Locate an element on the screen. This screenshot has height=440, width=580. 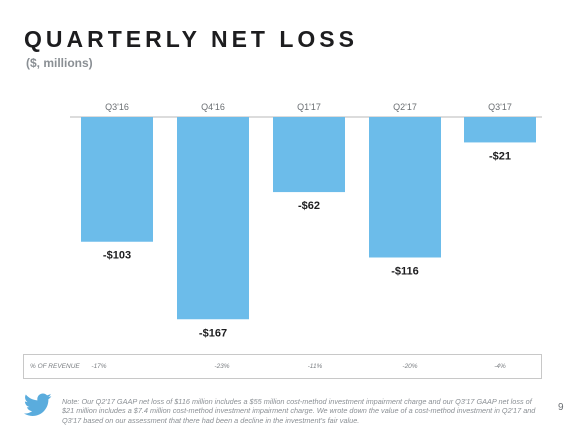
category-label: Q3'16 is located at coordinates (117, 107).